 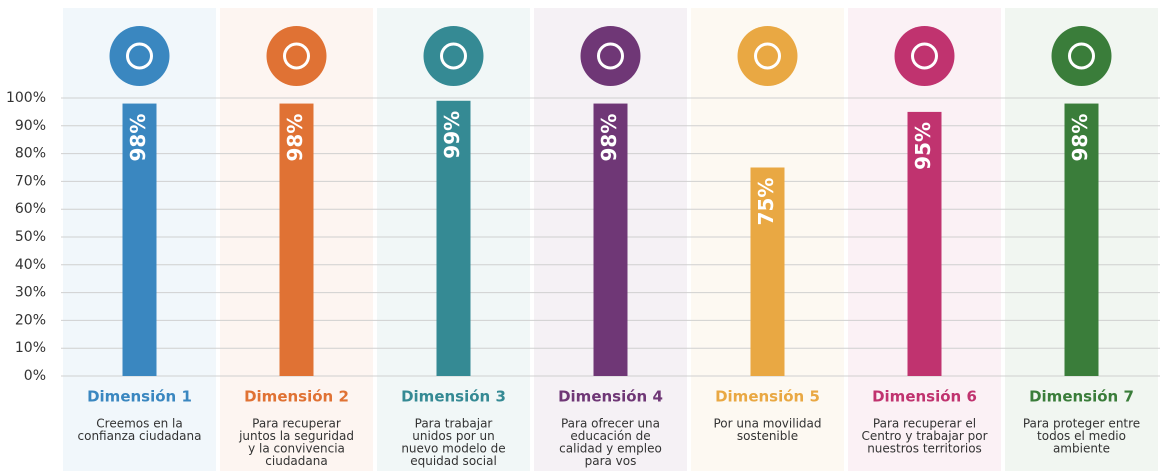 What do you see at coordinates (30, 265) in the screenshot?
I see `y-tick-label: 40%` at bounding box center [30, 265].